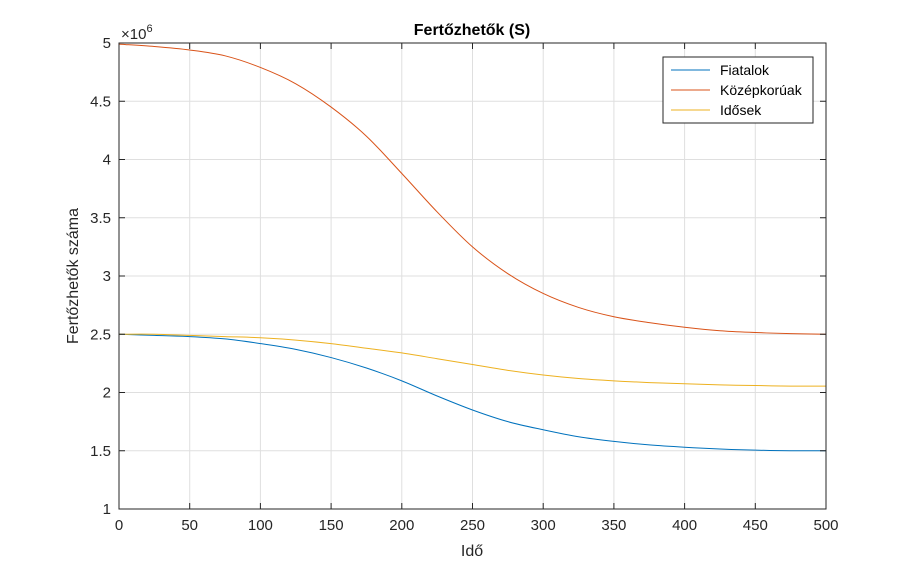  I want to click on x-tick-label: 300, so click(543, 525).